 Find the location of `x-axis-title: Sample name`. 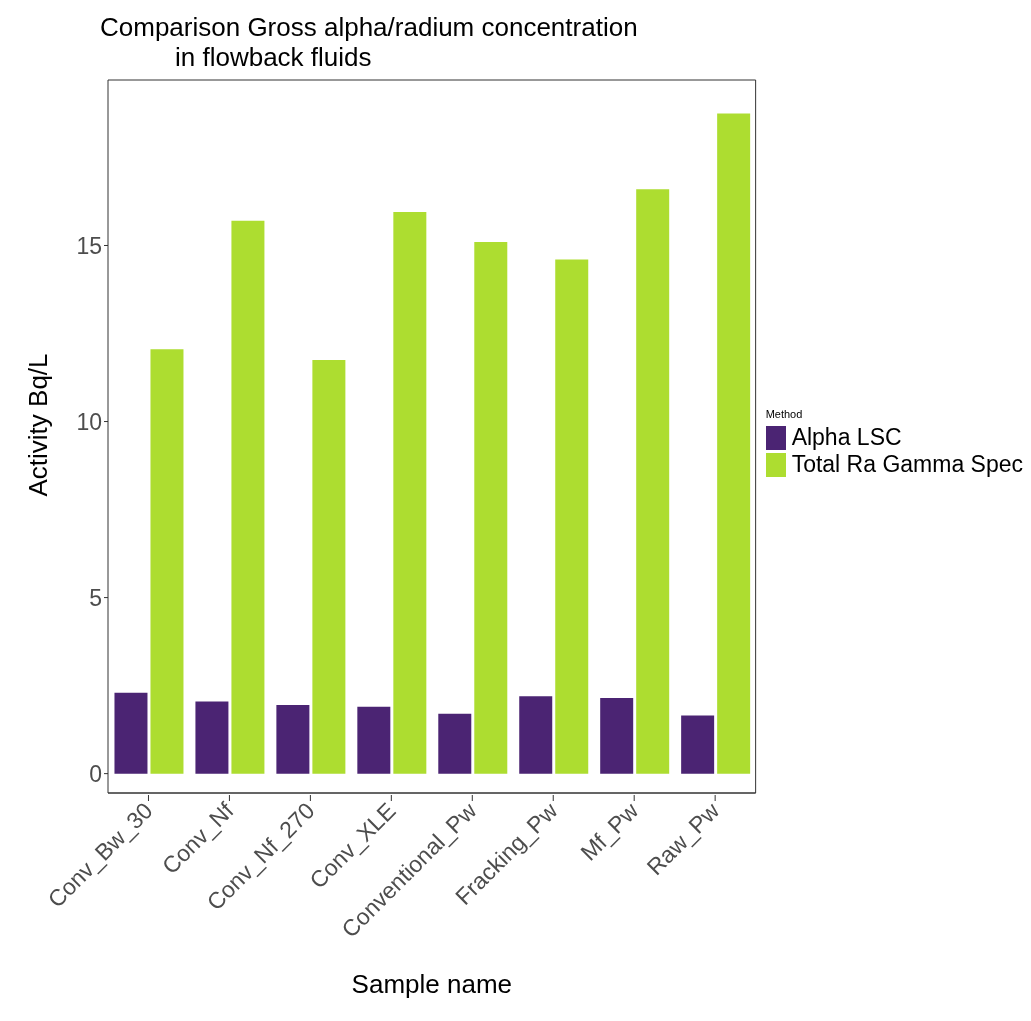

x-axis-title: Sample name is located at coordinates (432, 984).